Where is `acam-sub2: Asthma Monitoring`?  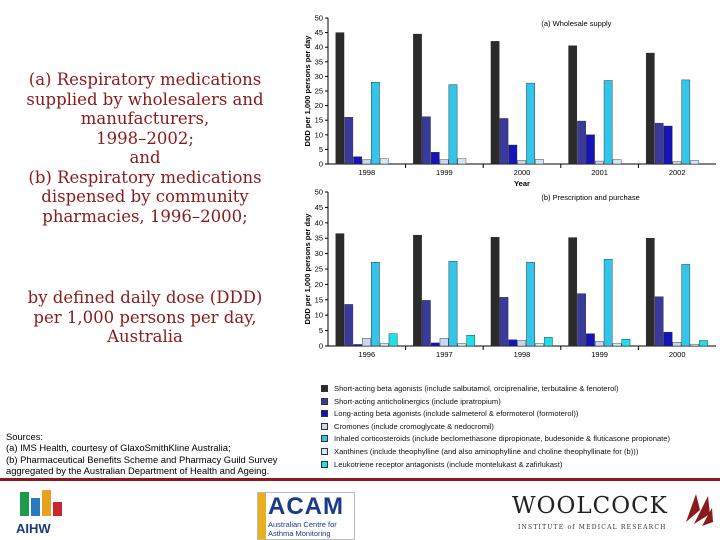
acam-sub2: Asthma Monitoring is located at coordinates (299, 533).